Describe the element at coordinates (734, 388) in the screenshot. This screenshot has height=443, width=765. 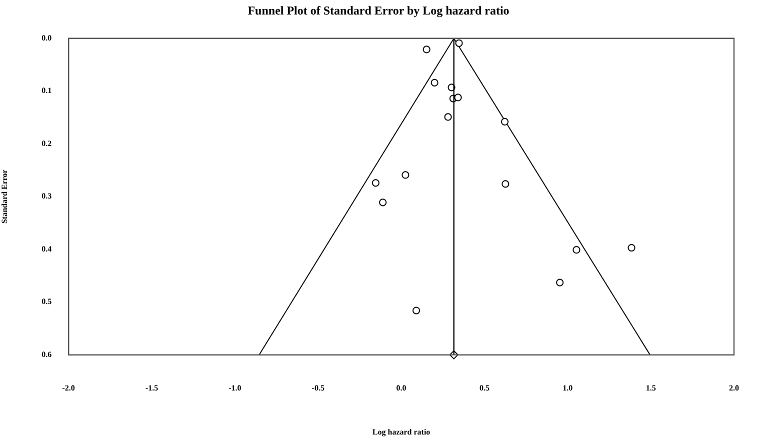
I see `x-tick-label: 2.0` at that location.